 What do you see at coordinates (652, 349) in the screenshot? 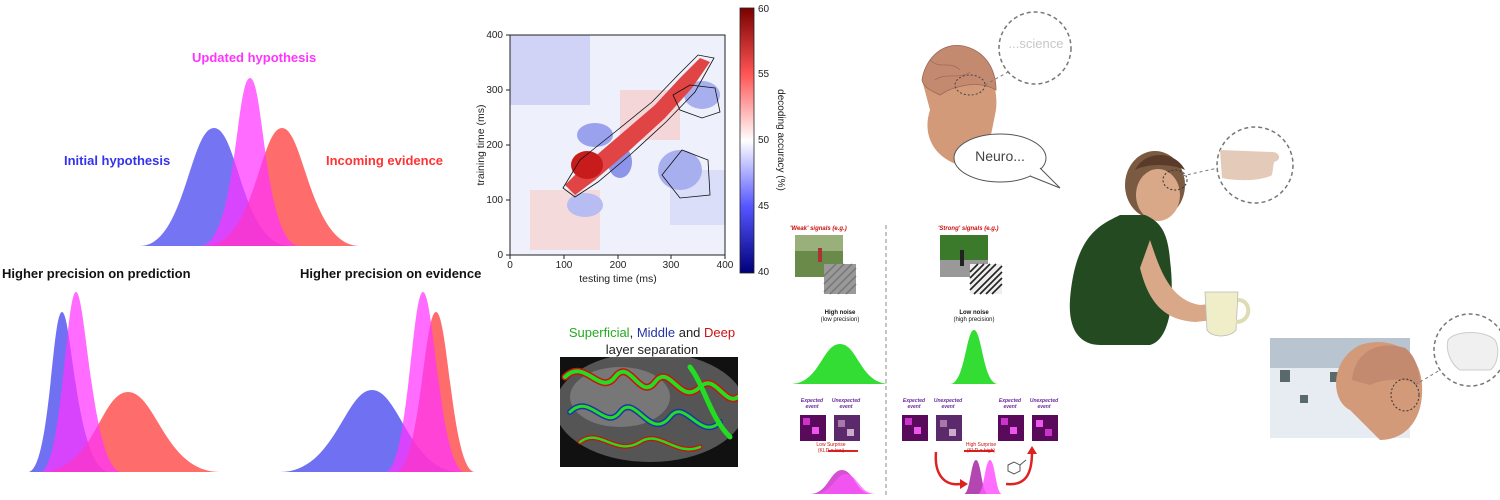
I see `layer-separation-subtitle: layer separation` at bounding box center [652, 349].